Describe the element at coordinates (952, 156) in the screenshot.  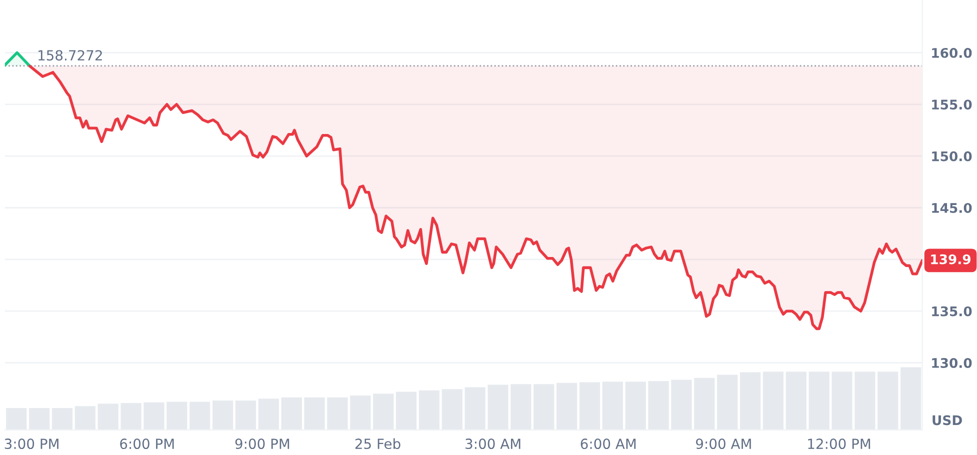
I see `y-tick-label: 150.0` at that location.